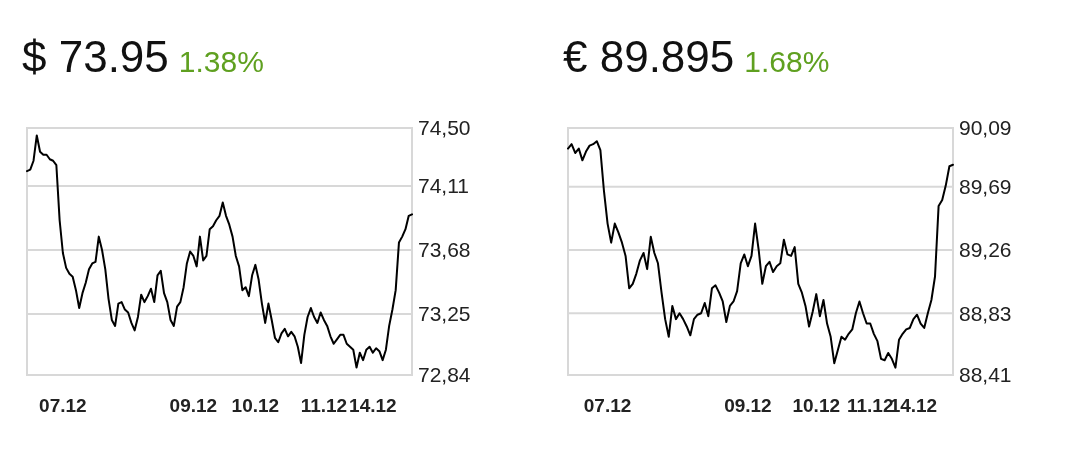  I want to click on y-tick-label: 89,26, so click(985, 250).